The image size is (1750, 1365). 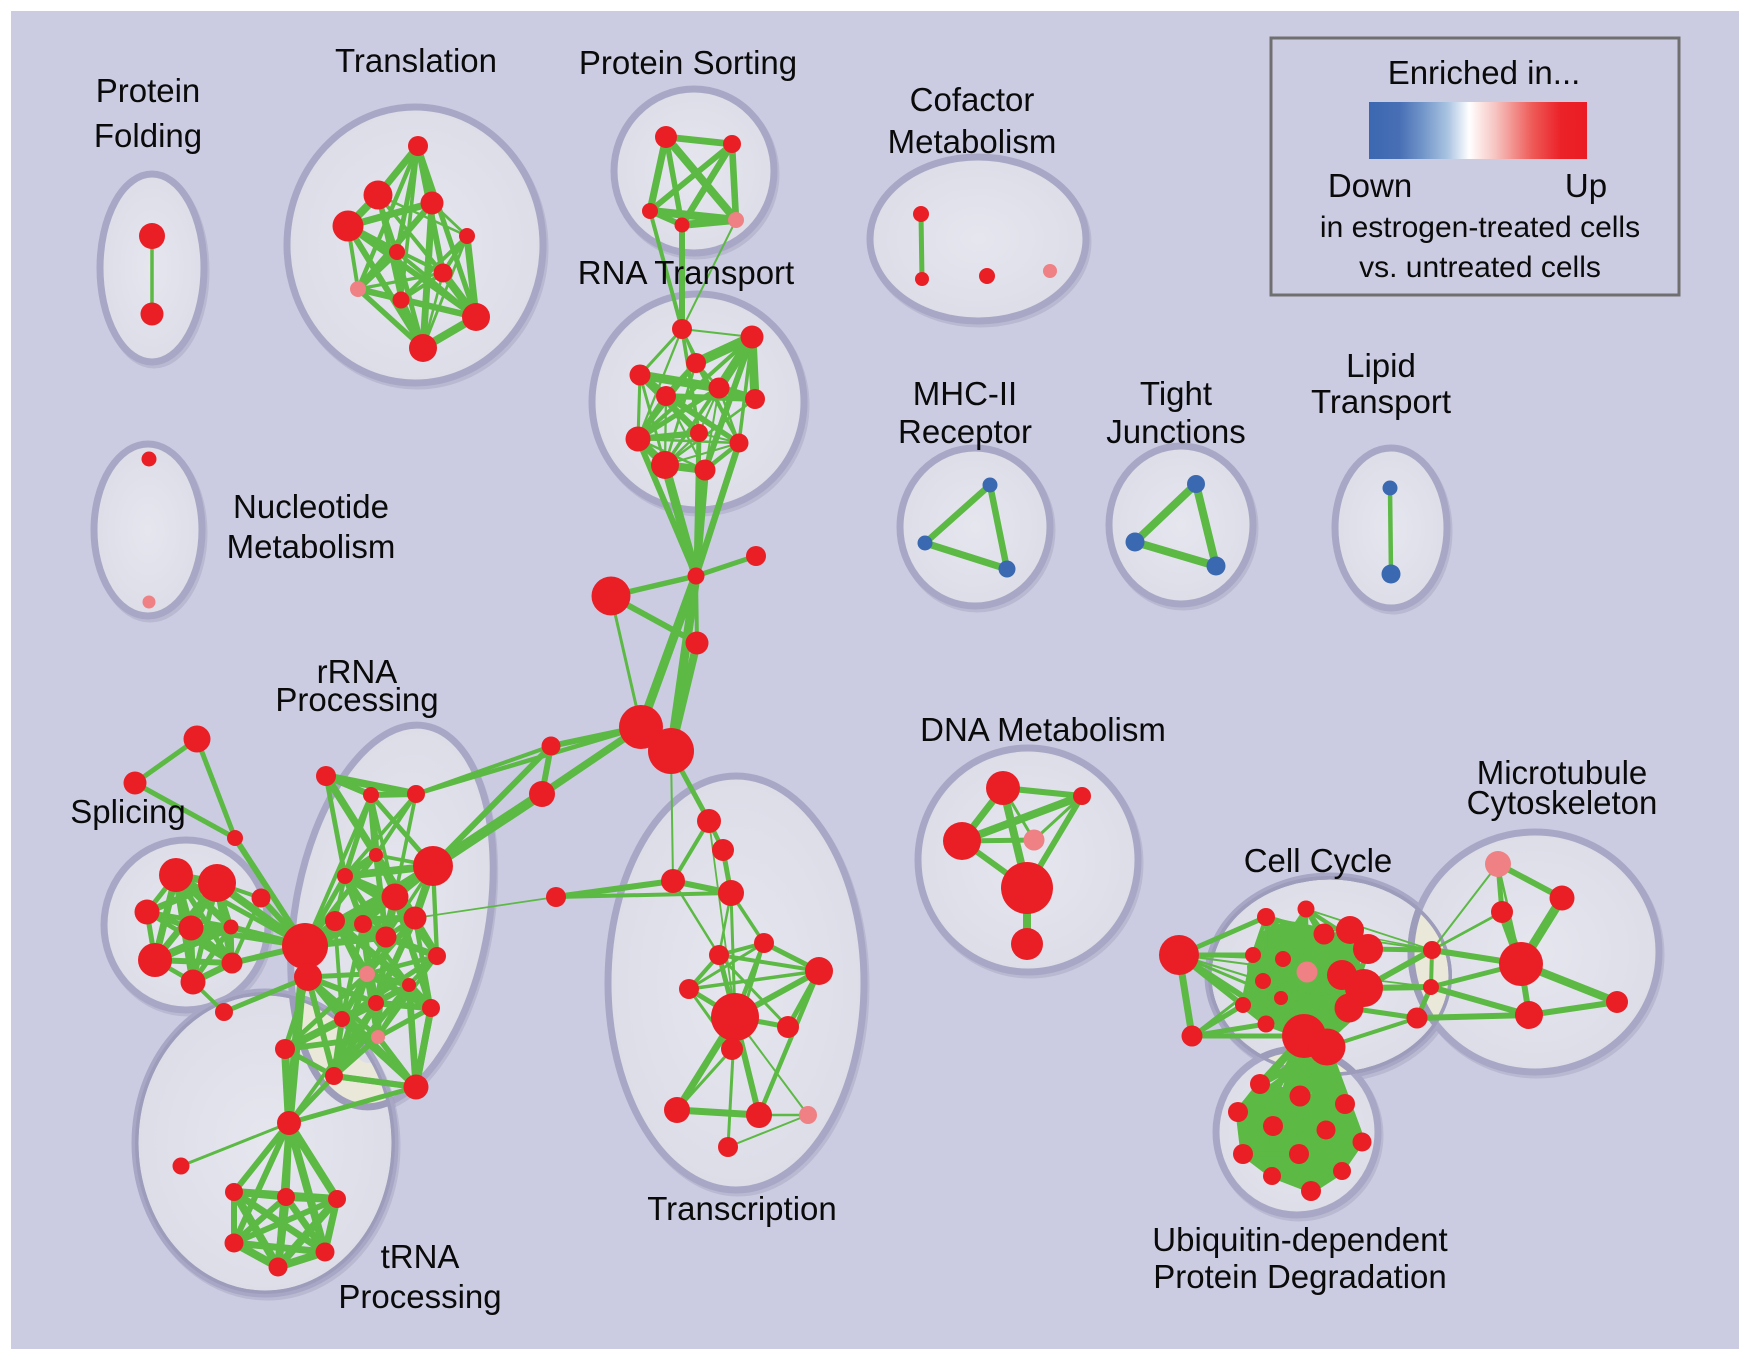 I want to click on svg-text: in estrogen-treated cells, so click(x=1480, y=227).